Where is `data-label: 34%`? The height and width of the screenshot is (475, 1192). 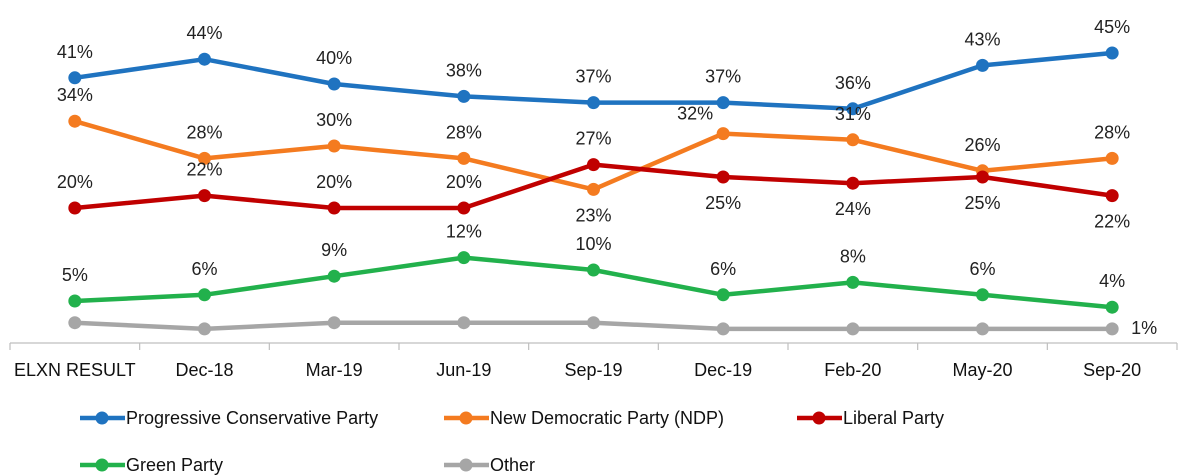
data-label: 34% is located at coordinates (75, 95).